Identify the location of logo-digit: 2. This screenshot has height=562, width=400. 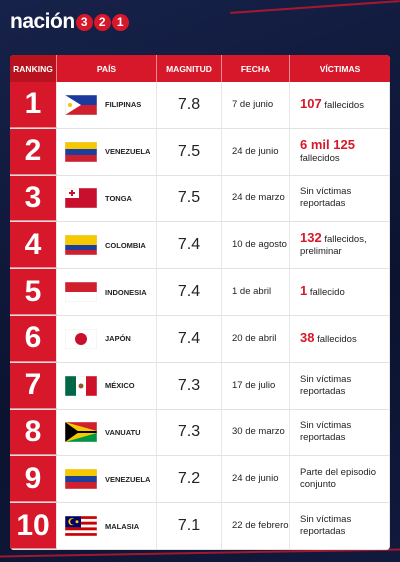
(102, 22).